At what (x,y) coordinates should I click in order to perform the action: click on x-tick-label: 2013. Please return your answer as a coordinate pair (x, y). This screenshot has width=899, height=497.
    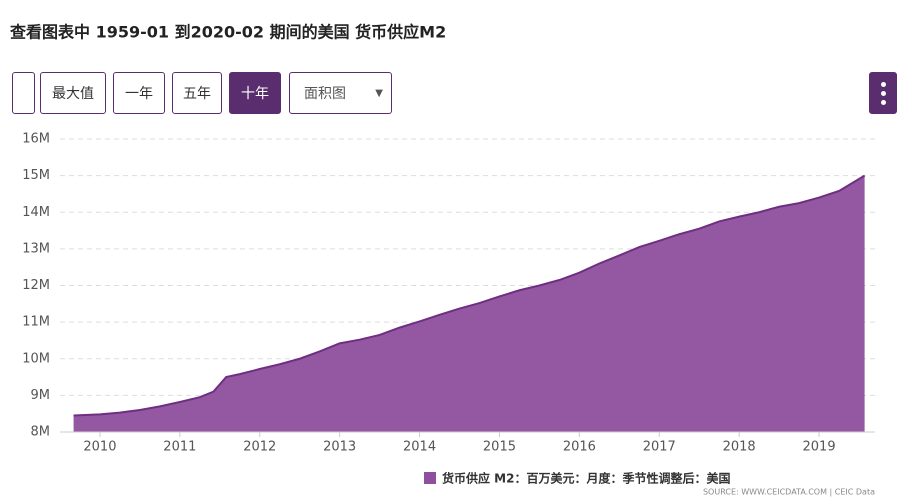
    Looking at the image, I should click on (339, 447).